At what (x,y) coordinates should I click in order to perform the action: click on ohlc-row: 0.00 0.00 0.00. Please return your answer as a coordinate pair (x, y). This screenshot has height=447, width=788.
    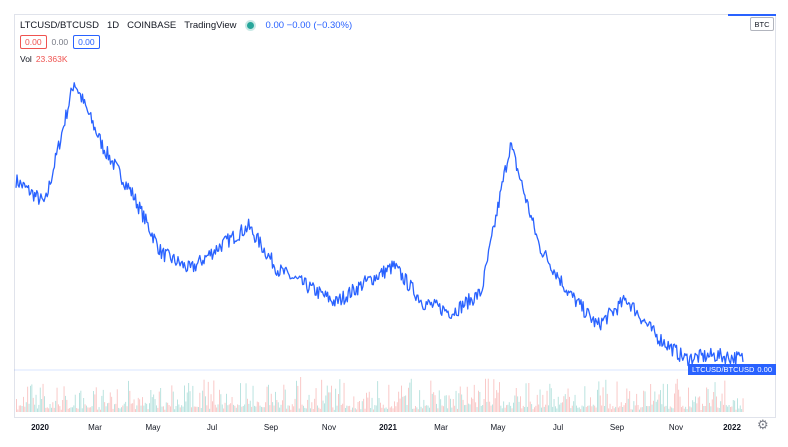
    Looking at the image, I should click on (60, 42).